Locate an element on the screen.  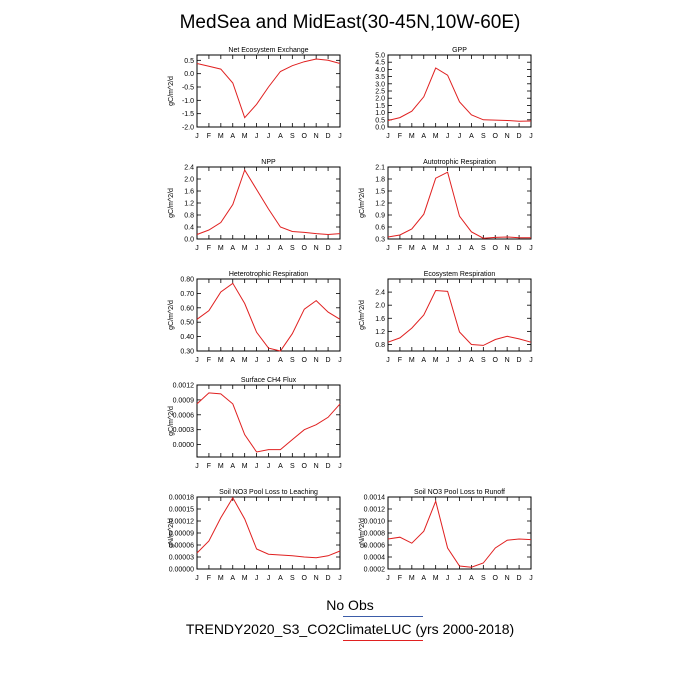
y-tick-label: 0.0010 is located at coordinates (375, 522).